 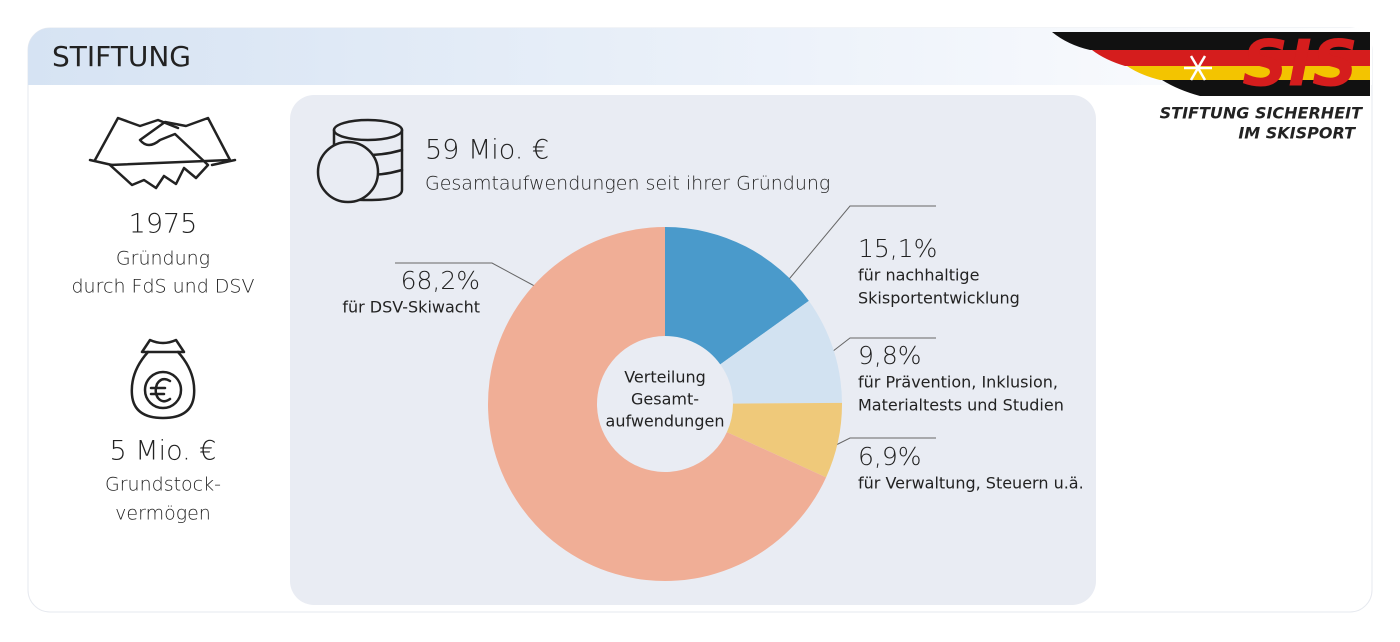 I want to click on fact-label: vermögen, so click(x=163, y=514).